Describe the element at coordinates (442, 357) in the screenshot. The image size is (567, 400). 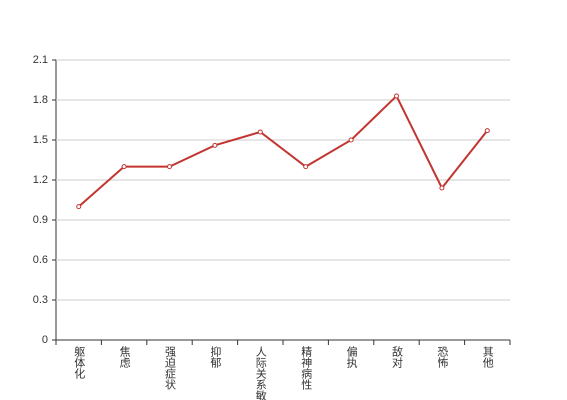
I see `x-tick-label: 恐怖` at that location.